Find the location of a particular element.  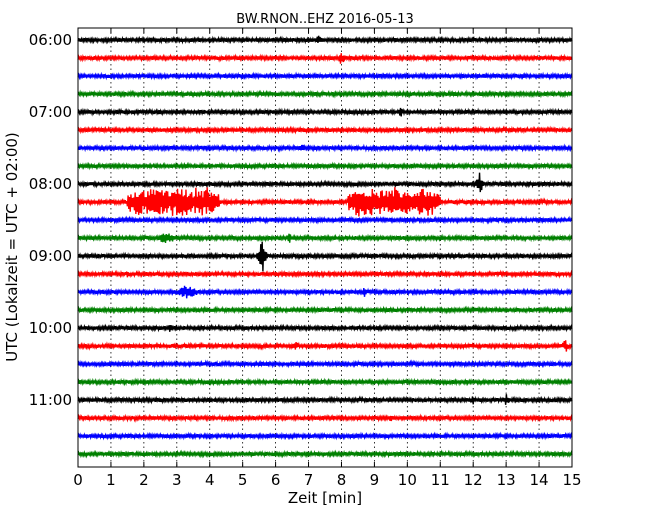

x-tick-label: 11 is located at coordinates (440, 480).